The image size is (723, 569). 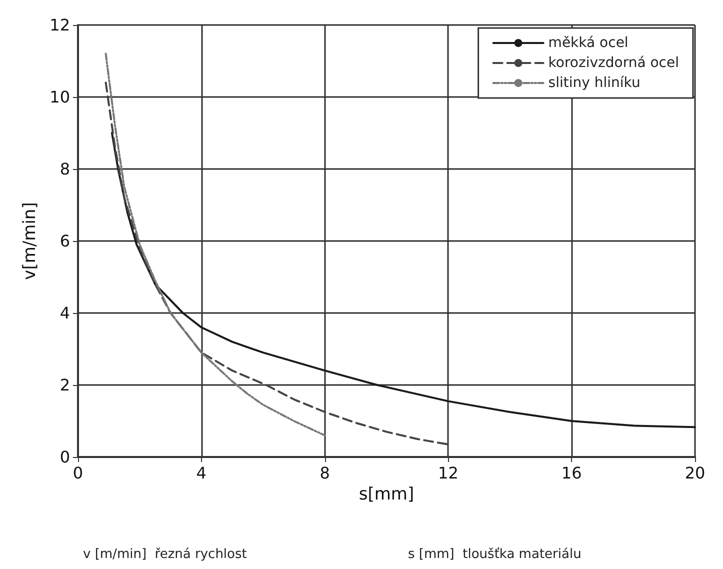 I want to click on x-tick-label: 8, so click(x=325, y=473).